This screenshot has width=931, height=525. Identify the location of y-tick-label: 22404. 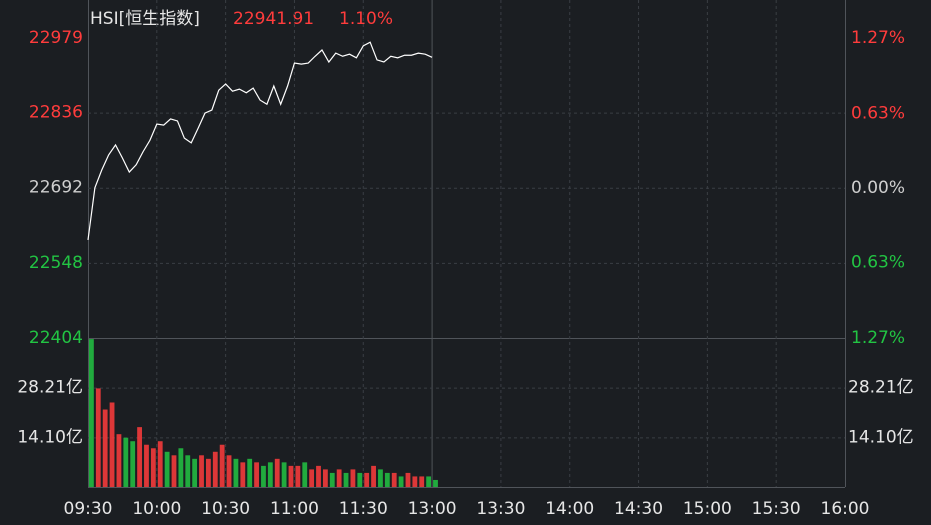
(56, 338).